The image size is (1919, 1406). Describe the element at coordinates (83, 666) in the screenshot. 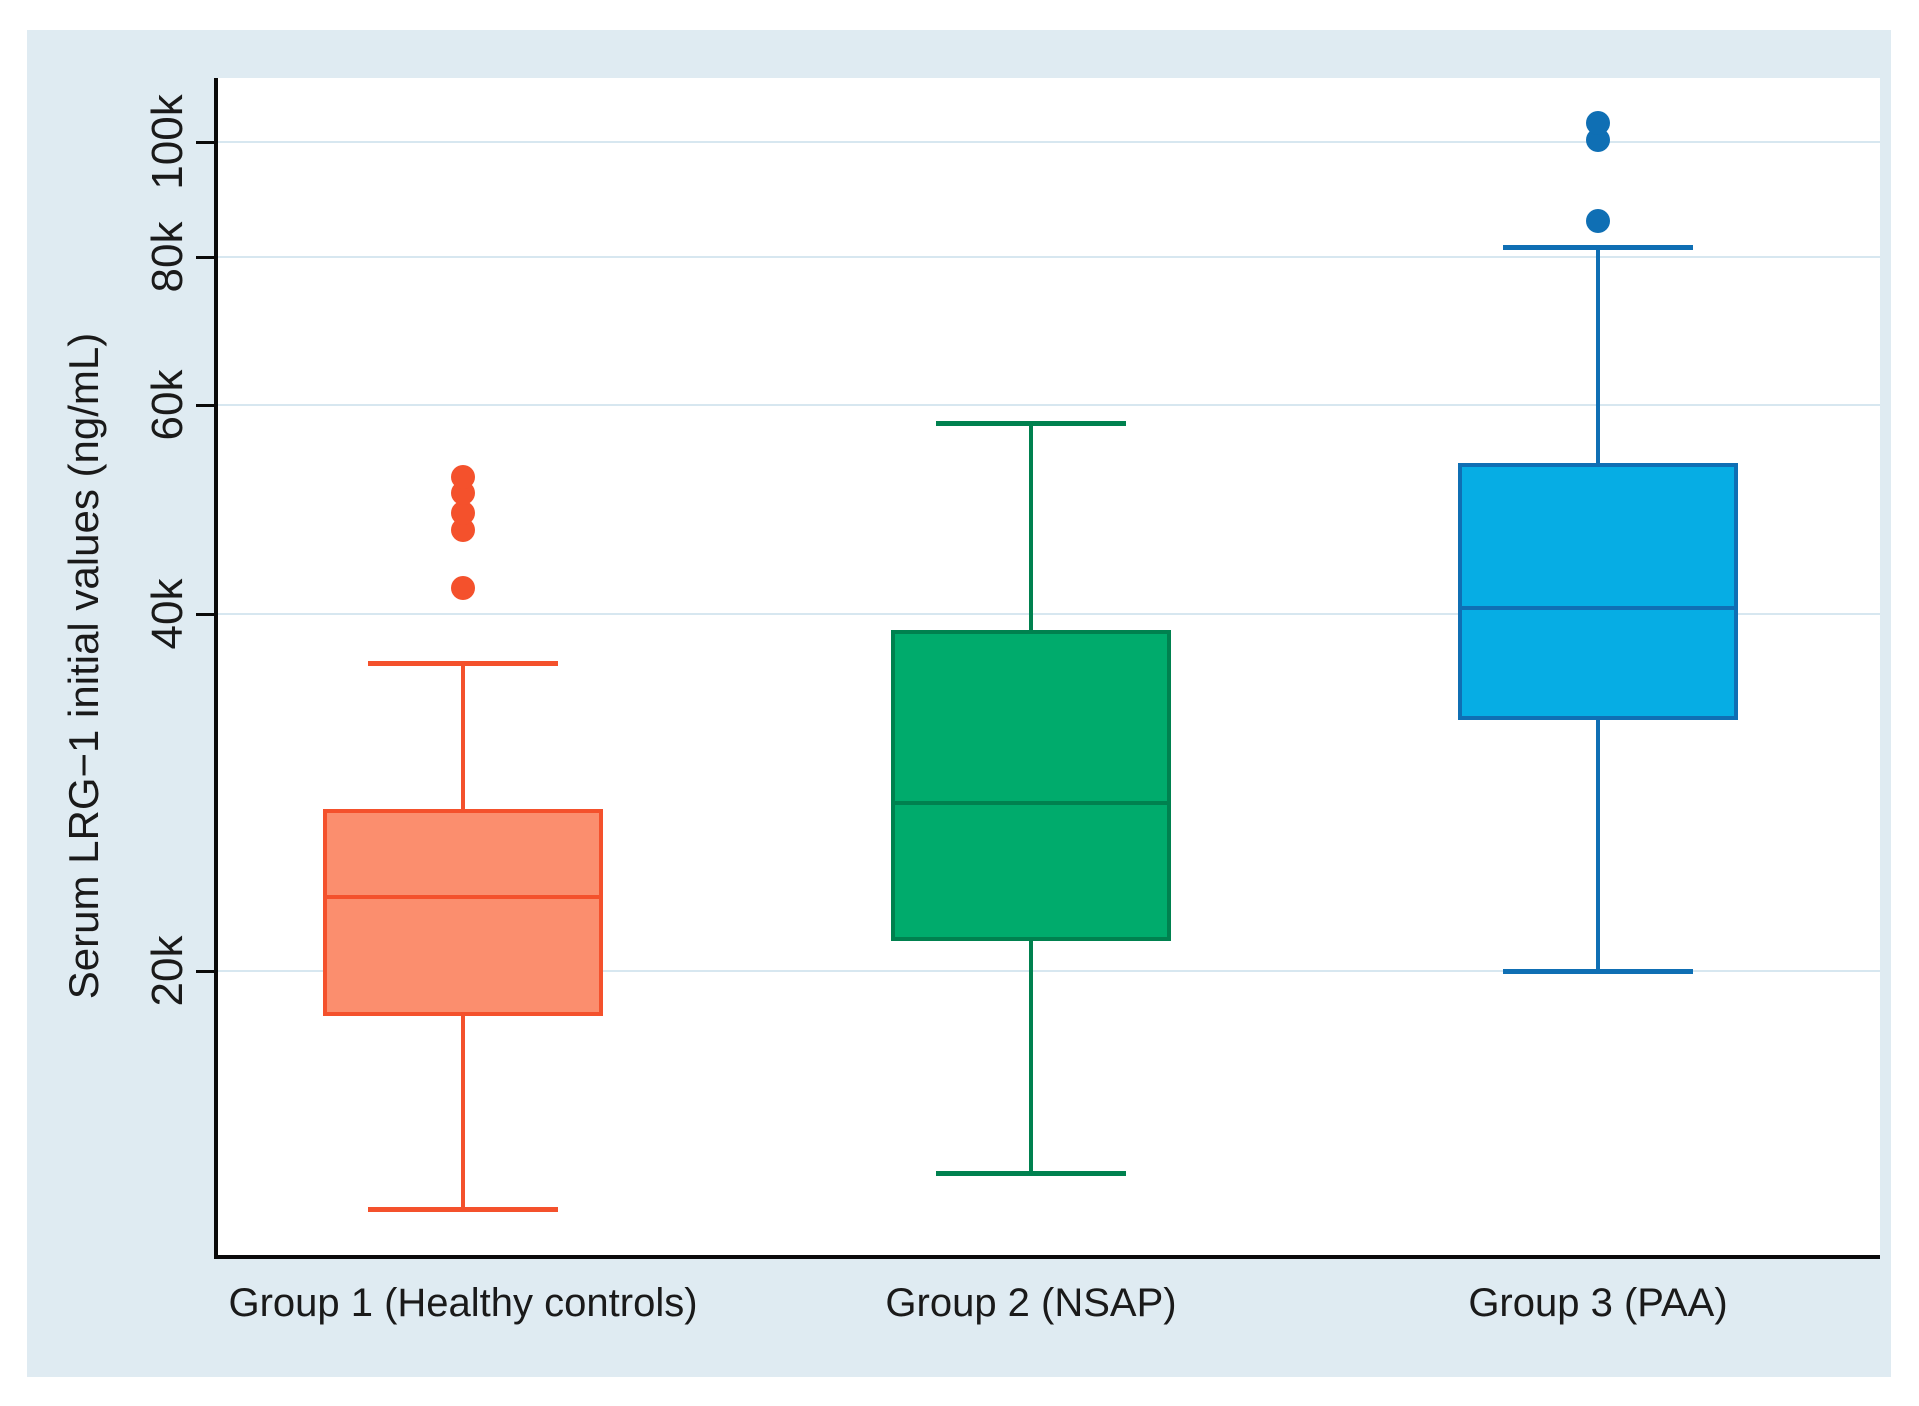

I see `y-axis-title: Serum LRG−1 initial values (ng/mL)` at that location.